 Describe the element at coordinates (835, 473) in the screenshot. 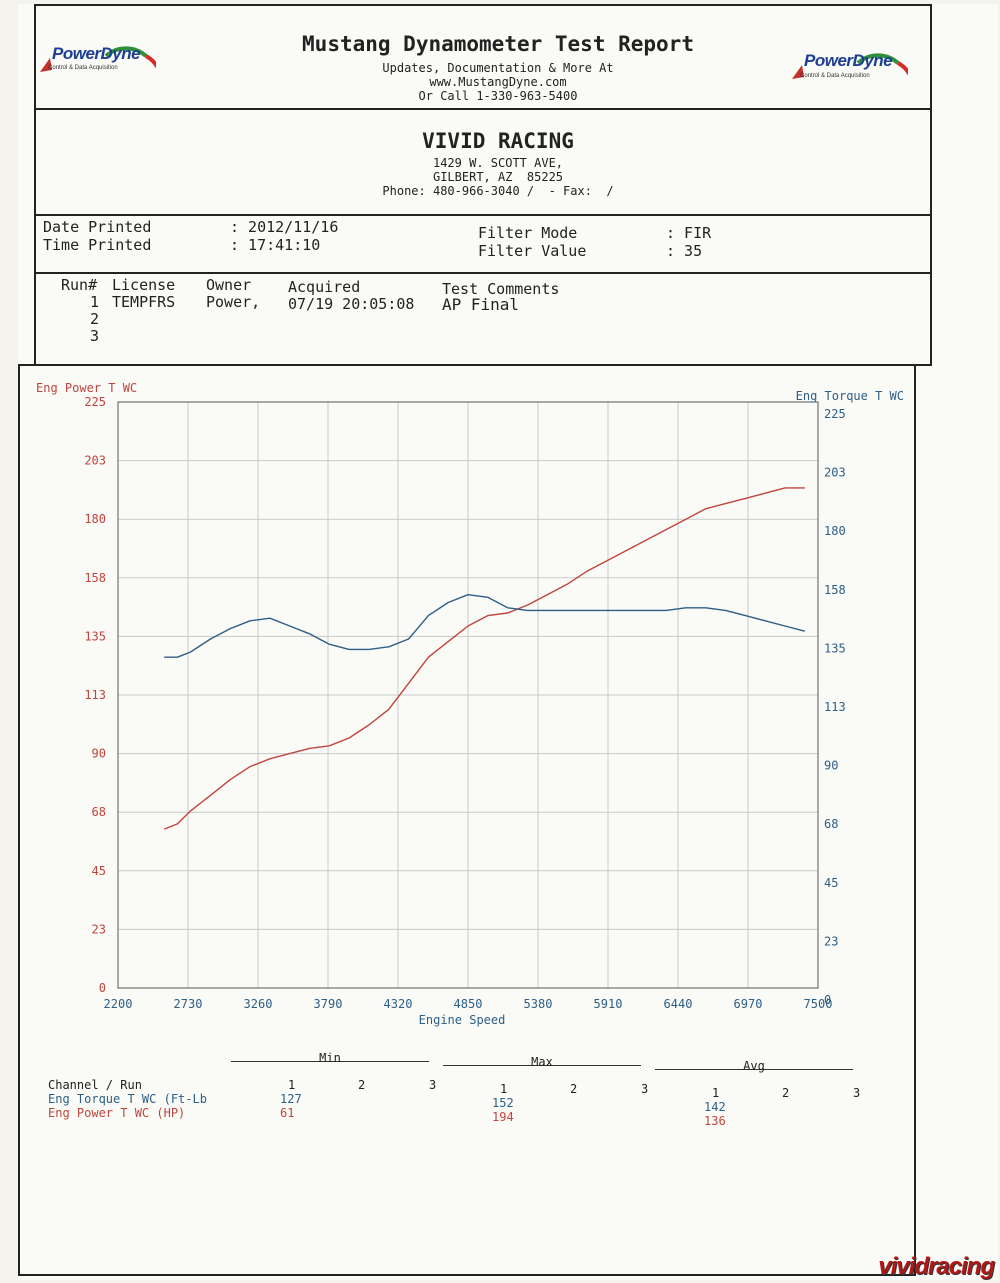

I see `y-right-tick-label: 203` at that location.